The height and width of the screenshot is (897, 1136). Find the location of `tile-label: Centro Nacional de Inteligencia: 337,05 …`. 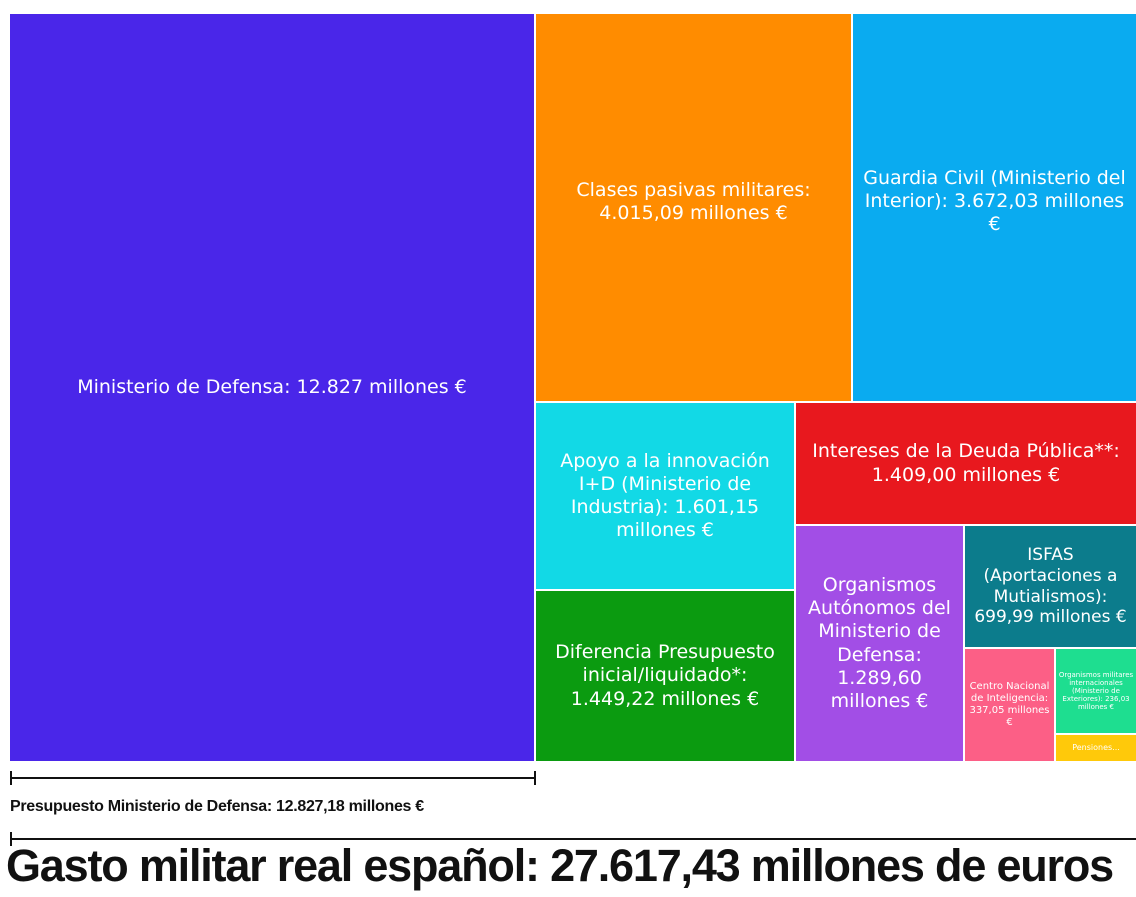

tile-label: Centro Nacional de Inteligencia: 337,05 … is located at coordinates (1009, 704).